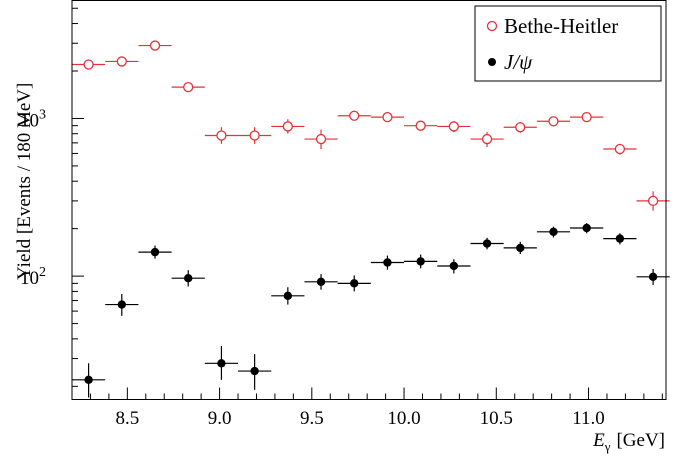 Image resolution: width=683 pixels, height=461 pixels. What do you see at coordinates (640, 440) in the screenshot?
I see `x-axis-unit: [GeV]` at bounding box center [640, 440].